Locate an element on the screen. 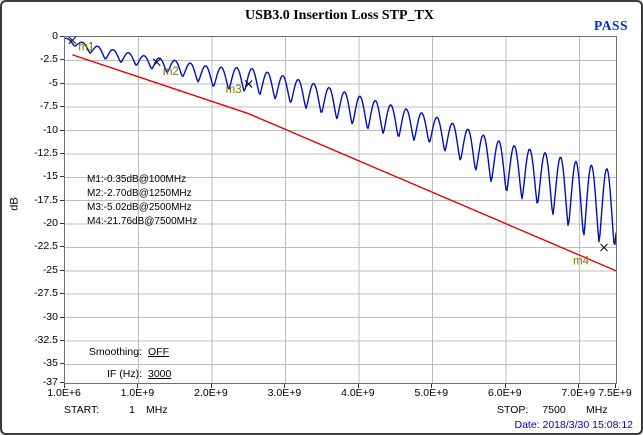  stop-label: STOP: is located at coordinates (513, 410).